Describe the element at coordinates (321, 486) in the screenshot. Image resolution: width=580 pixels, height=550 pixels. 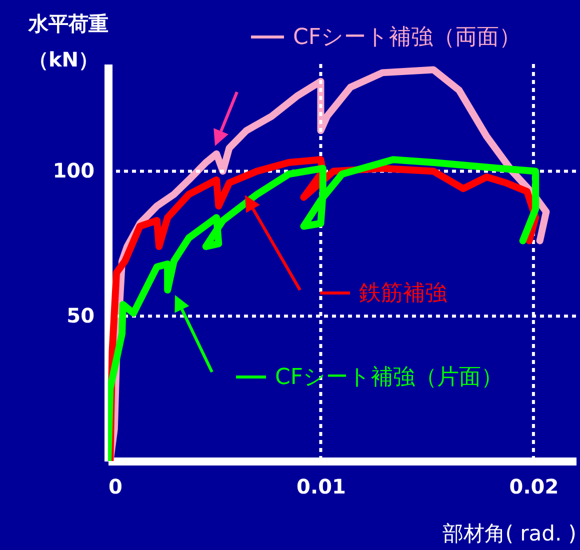
I see `x-tick-label: 0.01` at that location.